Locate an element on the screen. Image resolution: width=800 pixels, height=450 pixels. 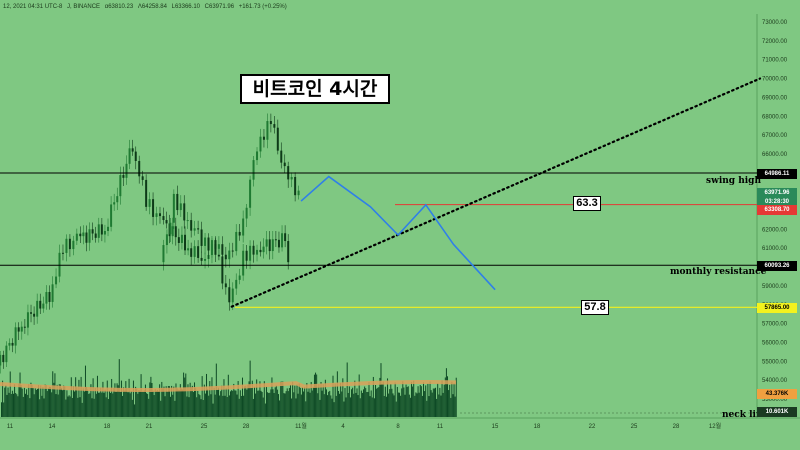
callout-63-3: 63.3 is located at coordinates (587, 203).